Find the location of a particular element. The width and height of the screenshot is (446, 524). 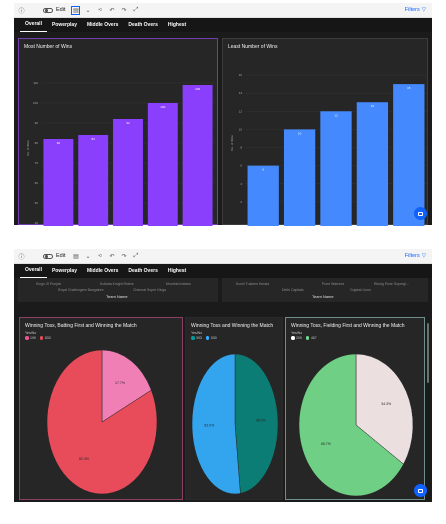

legend-item: 190 is located at coordinates (30, 338).